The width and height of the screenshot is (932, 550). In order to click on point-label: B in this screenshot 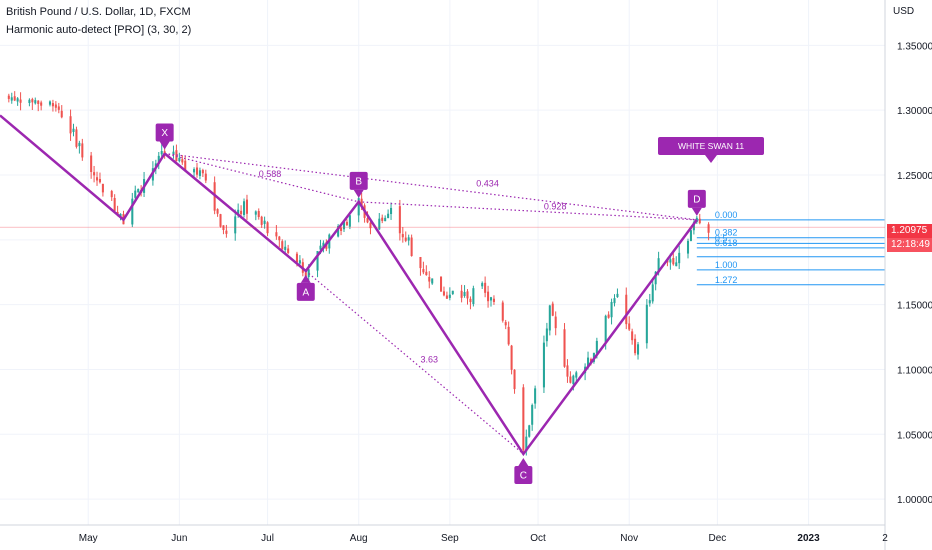, I will do `click(358, 181)`.